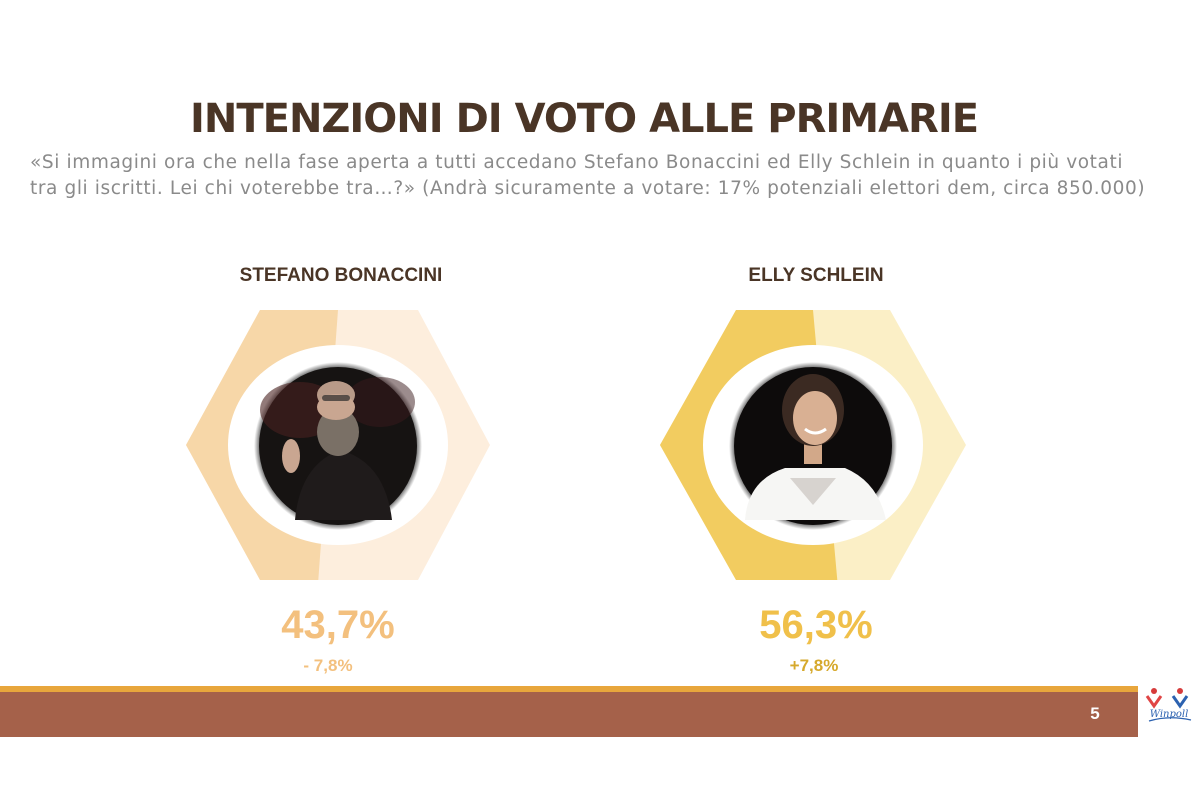 This screenshot has width=1200, height=800. Describe the element at coordinates (328, 665) in the screenshot. I see `delta-label-bonaccini: - 7,8%` at that location.